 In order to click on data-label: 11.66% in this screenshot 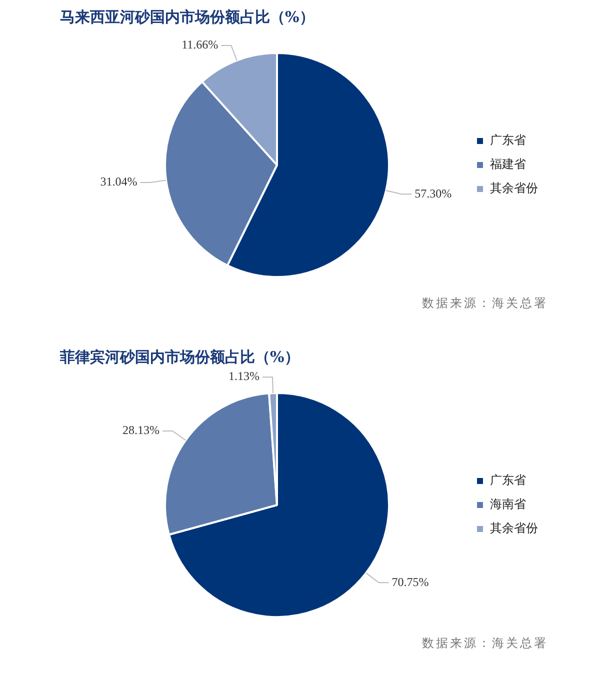, I will do `click(200, 45)`.